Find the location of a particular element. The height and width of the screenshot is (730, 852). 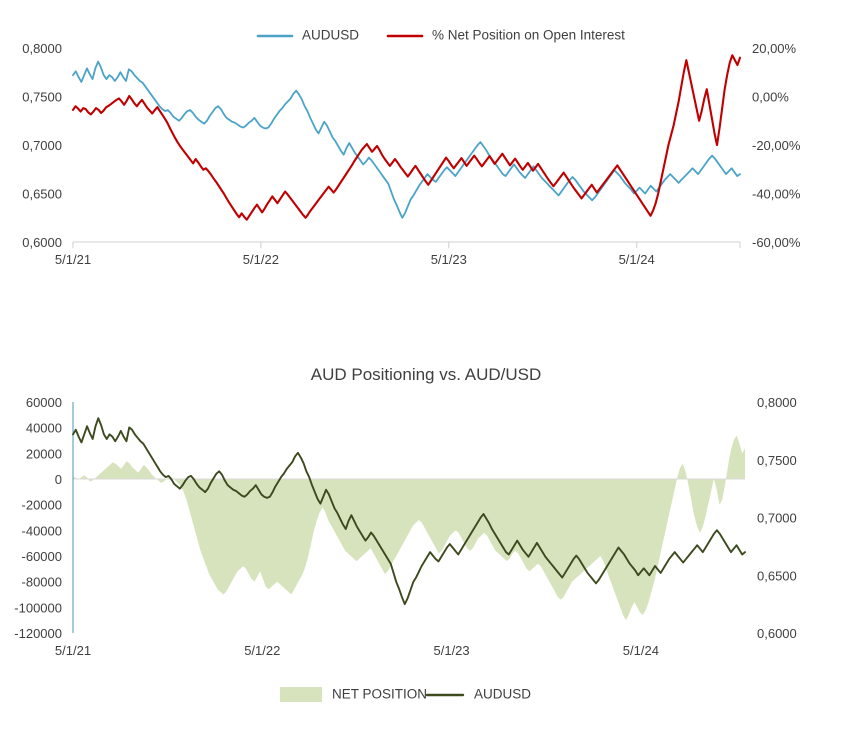

bottom-x-axis-tick: 5/1/21 is located at coordinates (73, 650).